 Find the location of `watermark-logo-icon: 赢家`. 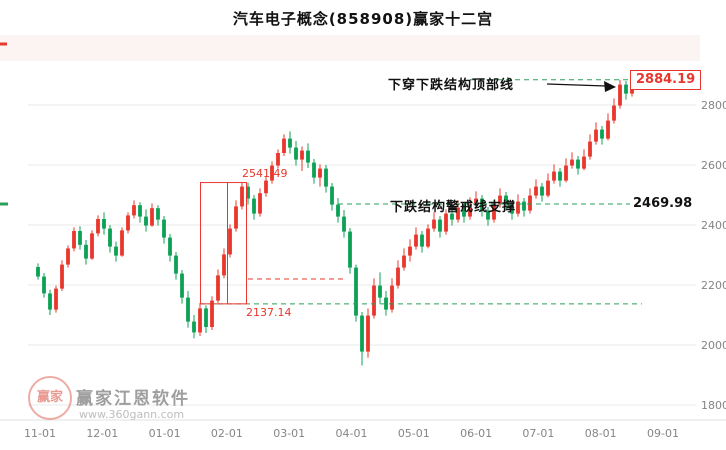

watermark-logo-icon: 赢家 is located at coordinates (50, 398).